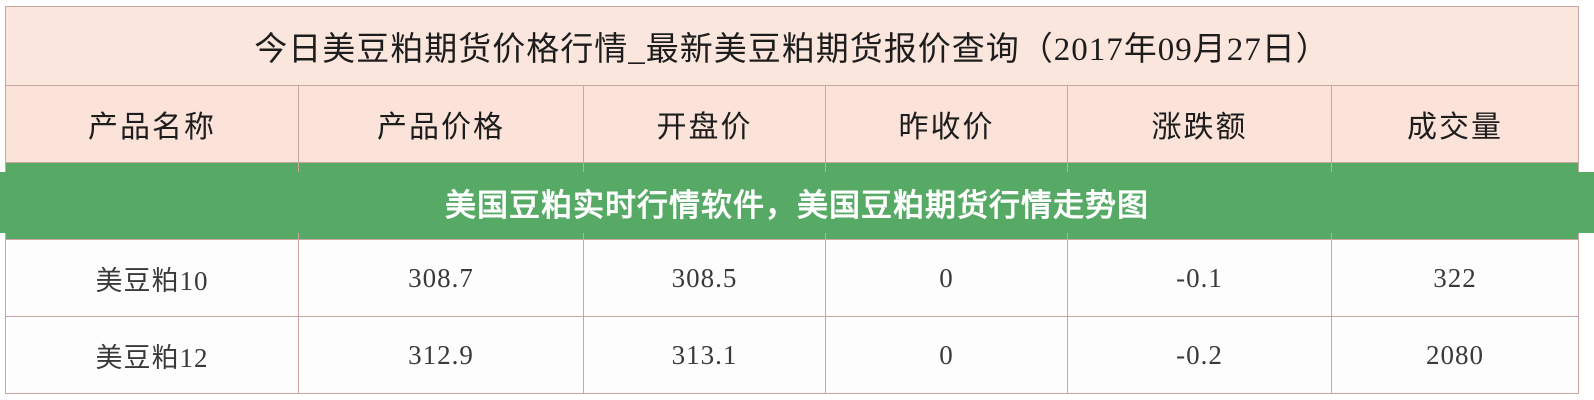  What do you see at coordinates (1199, 124) in the screenshot?
I see `column-header-change: 涨跌额` at bounding box center [1199, 124].